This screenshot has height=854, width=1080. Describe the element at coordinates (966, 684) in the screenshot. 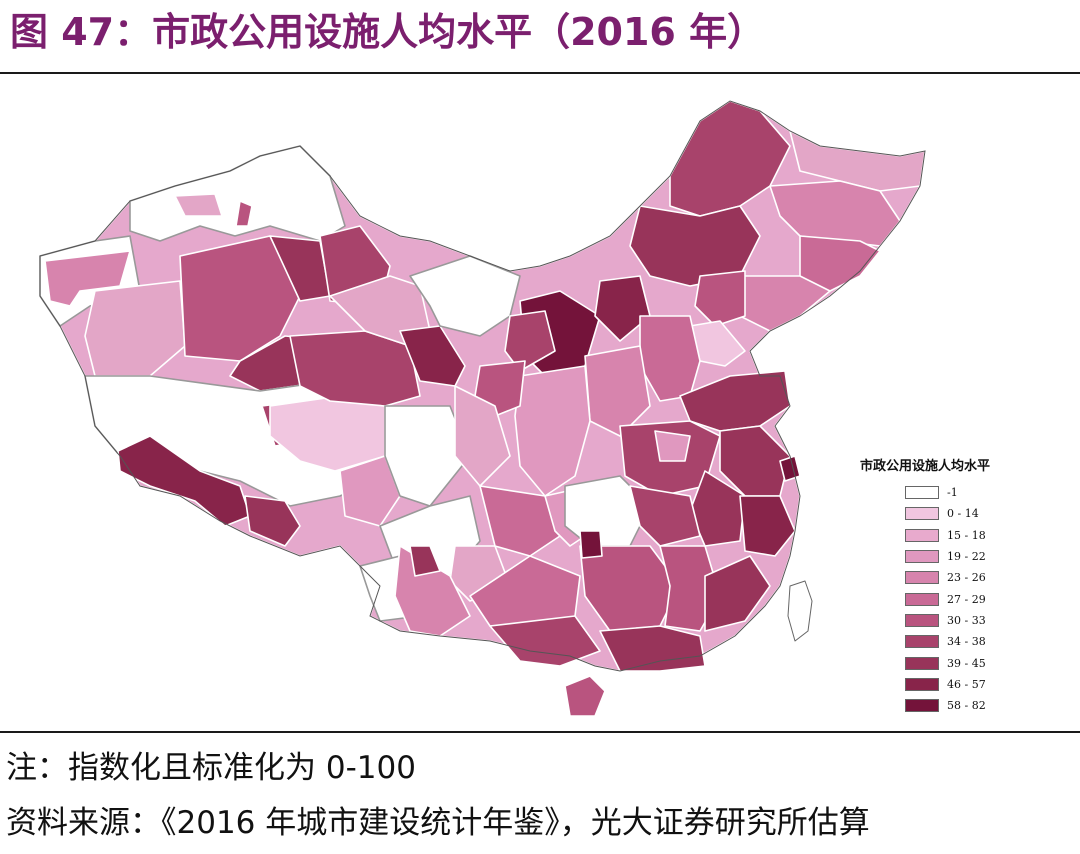

I see `legend-label: 46 - 57` at that location.